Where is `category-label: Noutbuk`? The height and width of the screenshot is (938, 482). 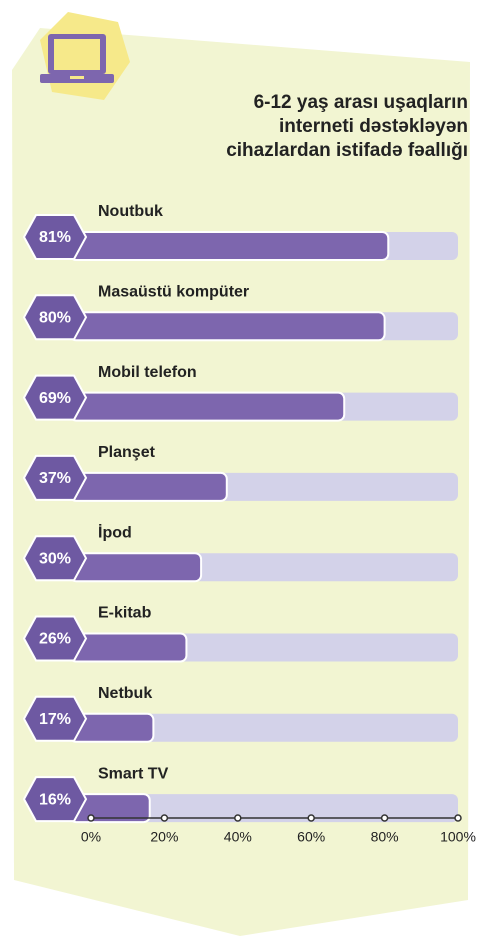
category-label: Noutbuk is located at coordinates (130, 211).